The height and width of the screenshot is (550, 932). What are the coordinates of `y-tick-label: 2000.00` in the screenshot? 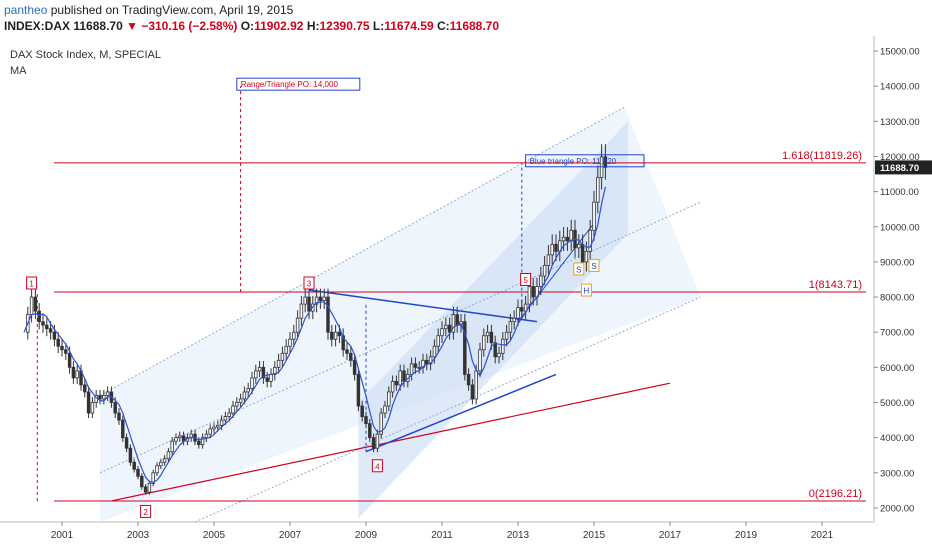 It's located at (897, 508).